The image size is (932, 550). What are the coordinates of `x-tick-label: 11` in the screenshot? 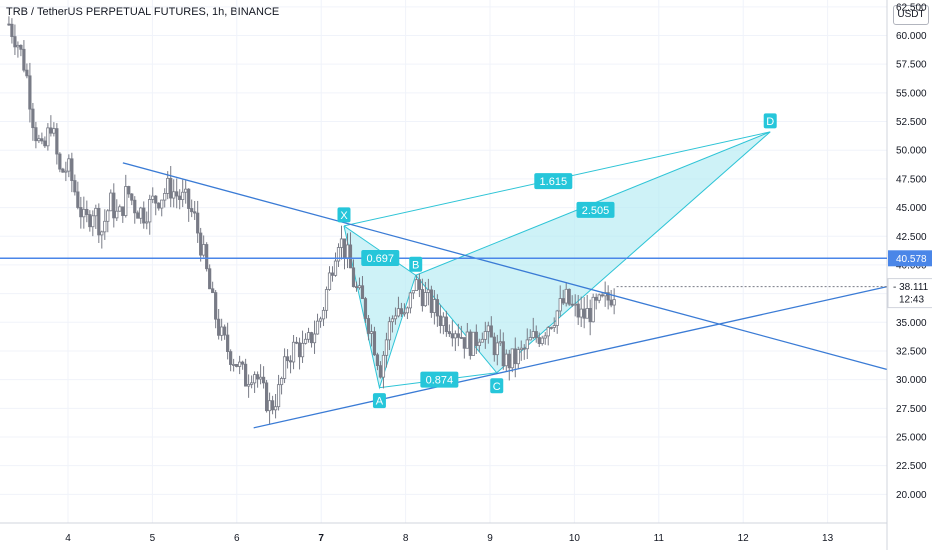 It's located at (659, 538).